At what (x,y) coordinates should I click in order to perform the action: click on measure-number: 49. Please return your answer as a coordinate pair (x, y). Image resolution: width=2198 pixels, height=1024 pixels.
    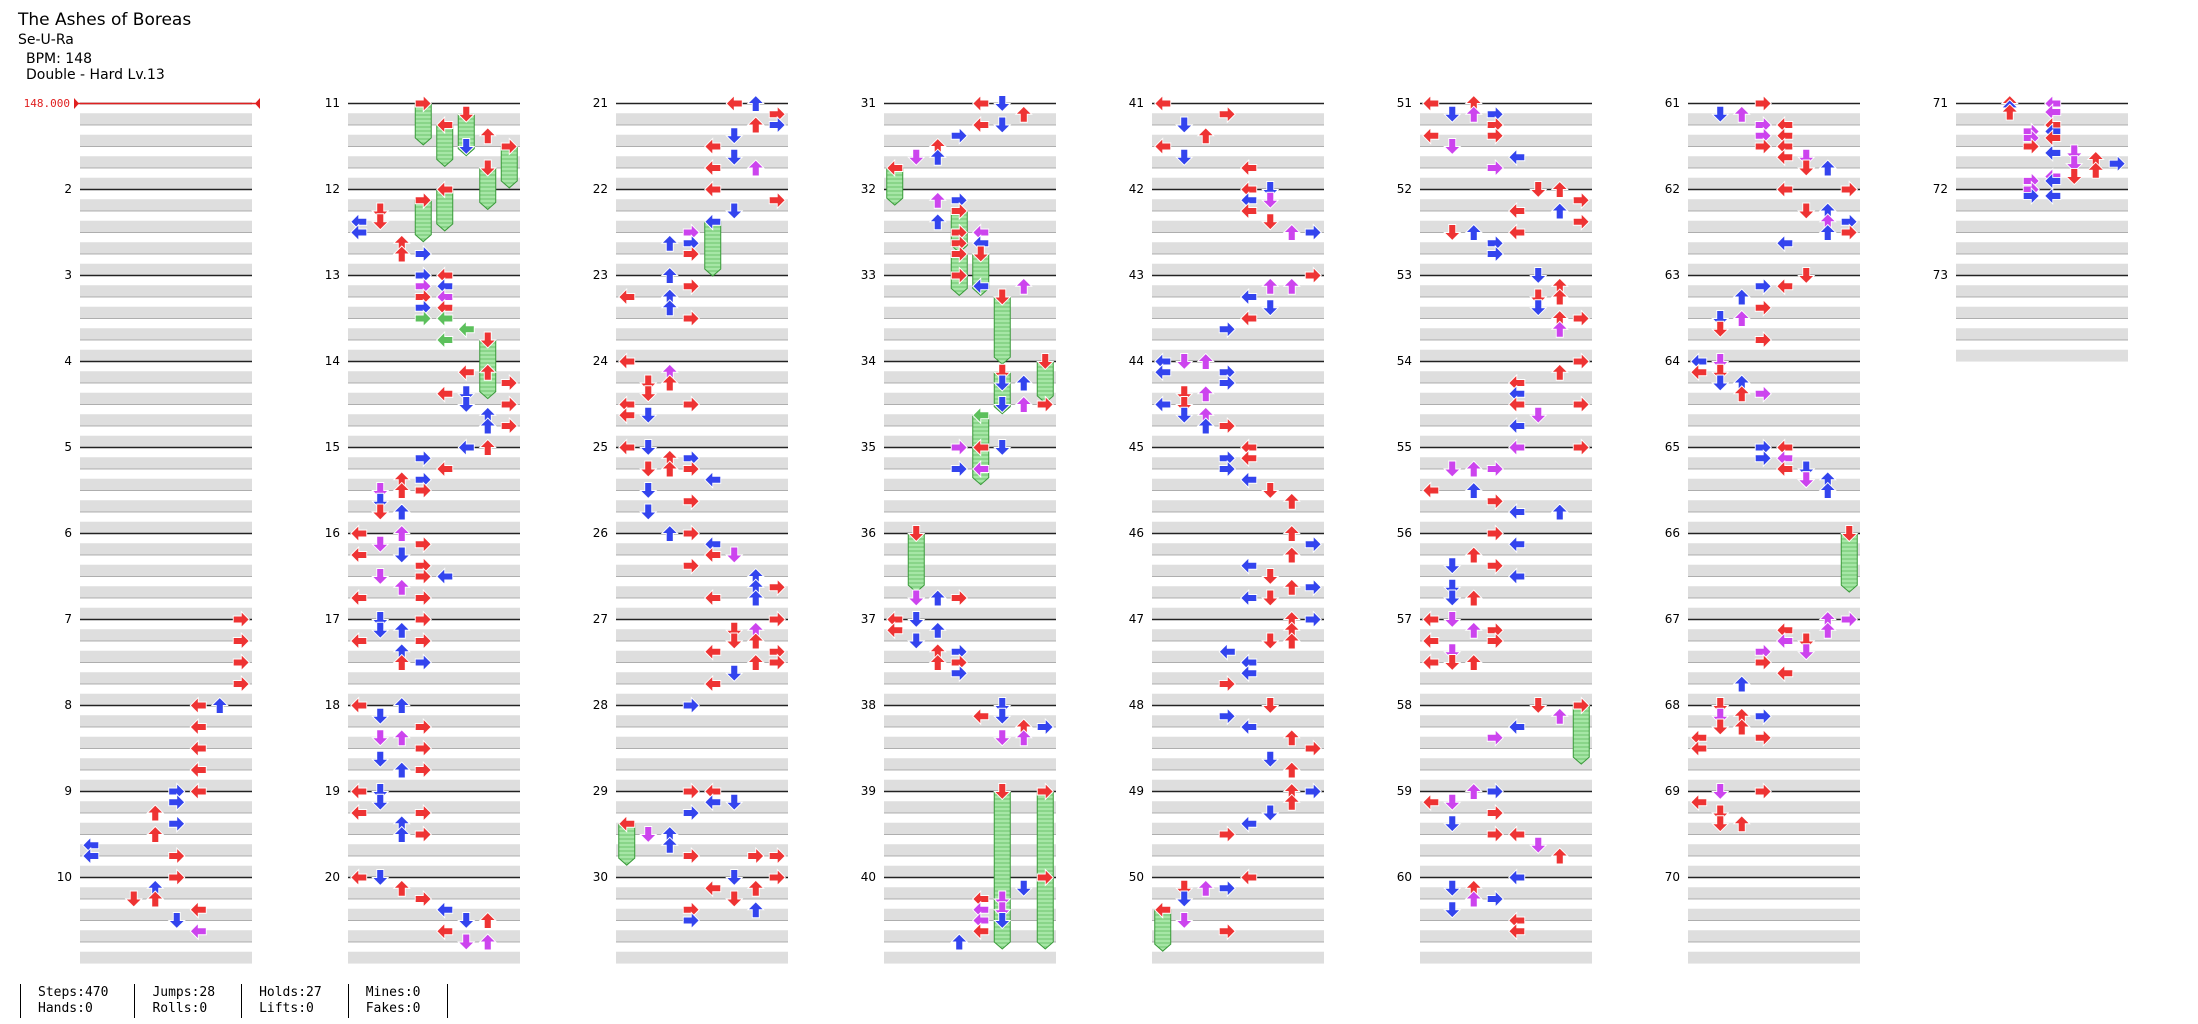
    Looking at the image, I should click on (1136, 791).